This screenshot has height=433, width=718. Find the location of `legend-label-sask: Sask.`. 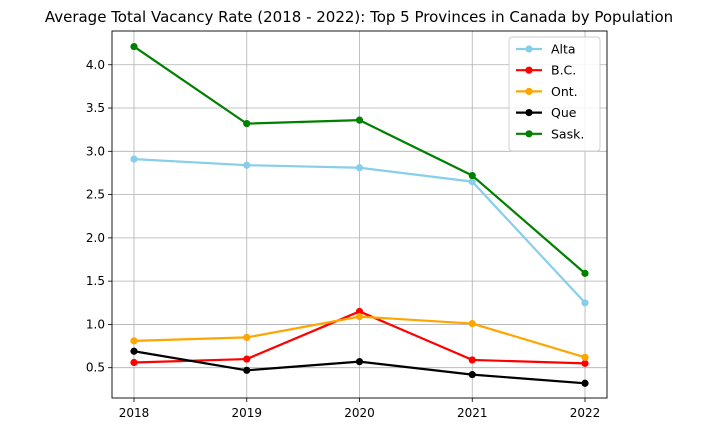

legend-label-sask: Sask. is located at coordinates (567, 133).